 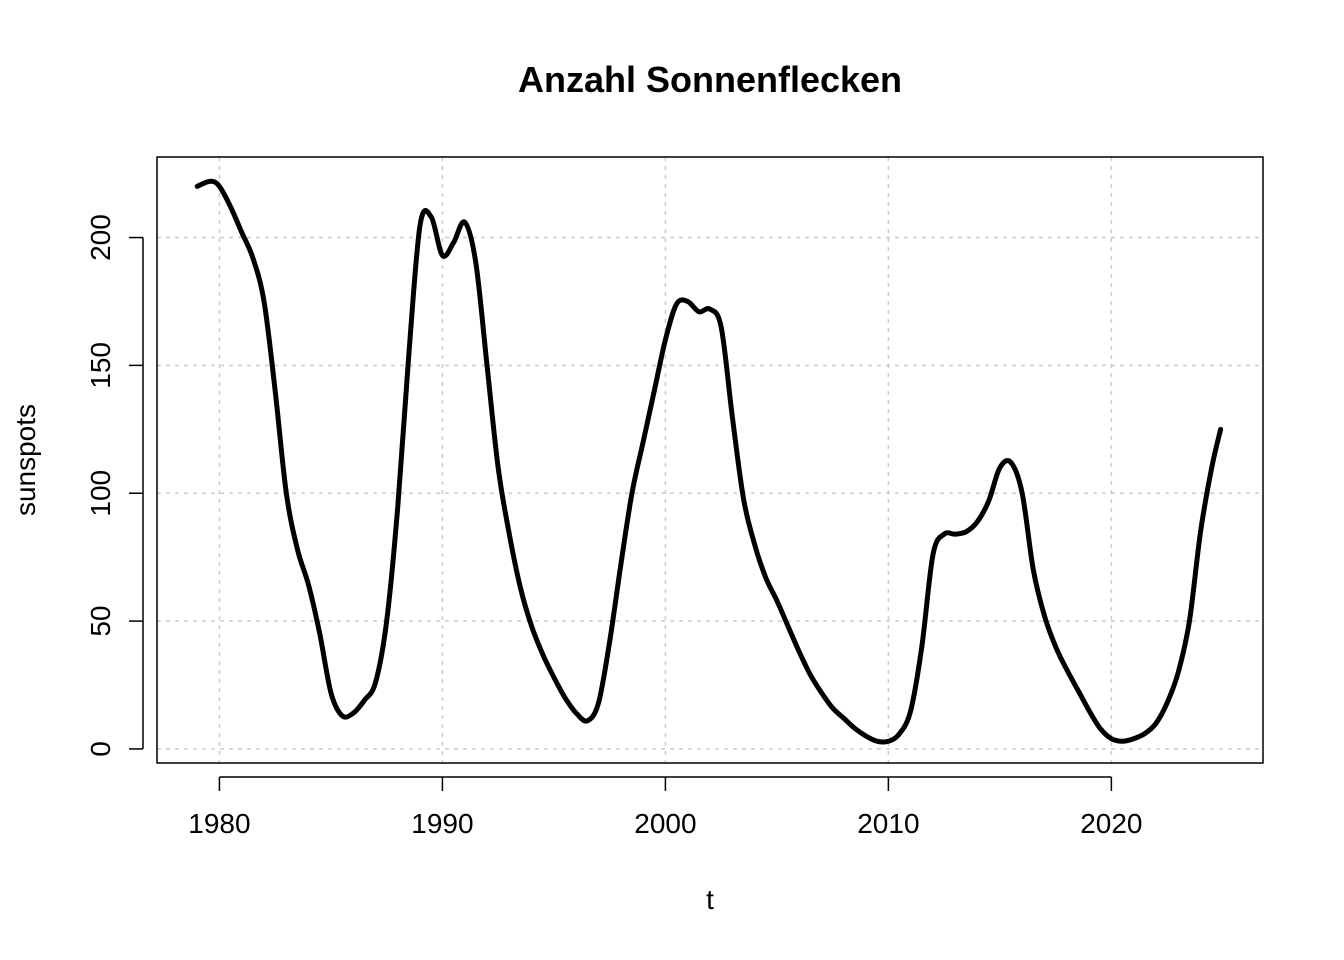 What do you see at coordinates (710, 899) in the screenshot?
I see `x-axis-label: t` at bounding box center [710, 899].